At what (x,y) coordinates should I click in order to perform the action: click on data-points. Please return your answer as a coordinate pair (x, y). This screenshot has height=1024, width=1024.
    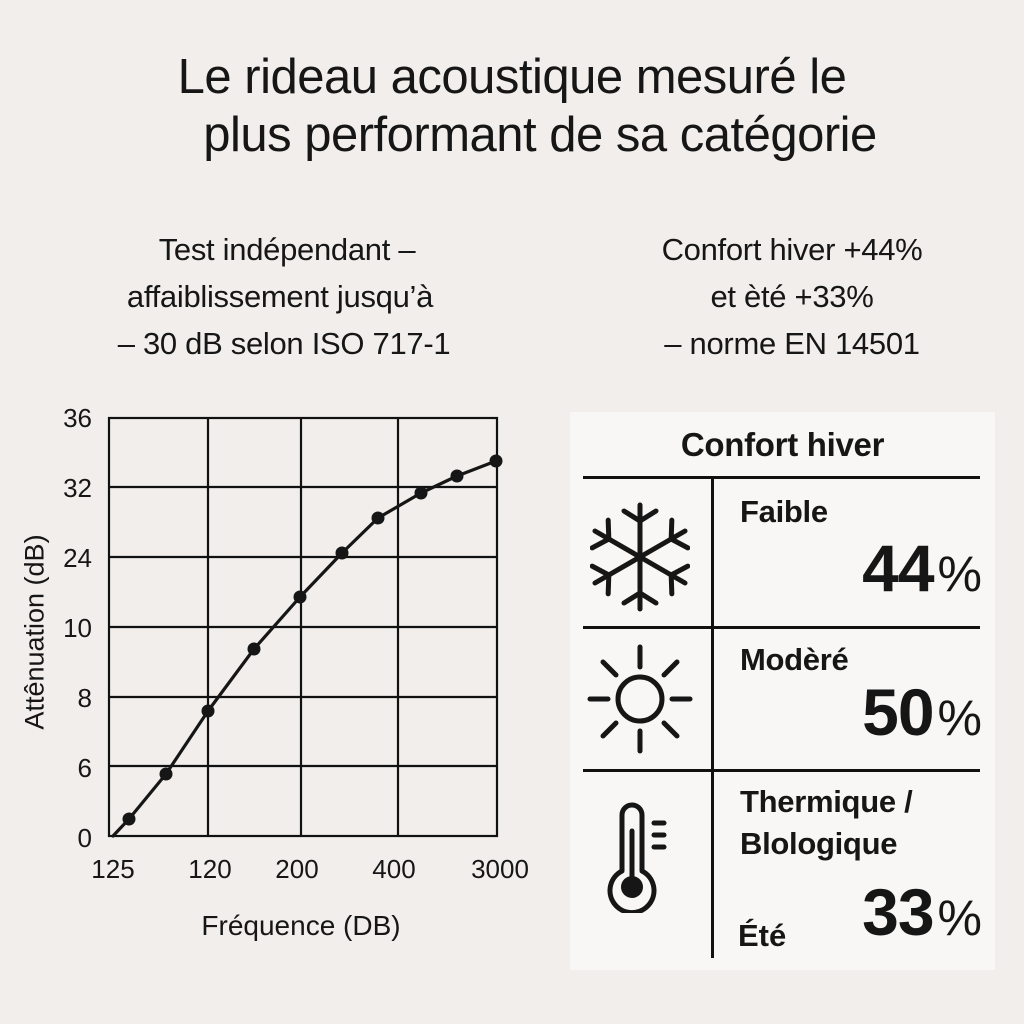
    Looking at the image, I should click on (312, 640).